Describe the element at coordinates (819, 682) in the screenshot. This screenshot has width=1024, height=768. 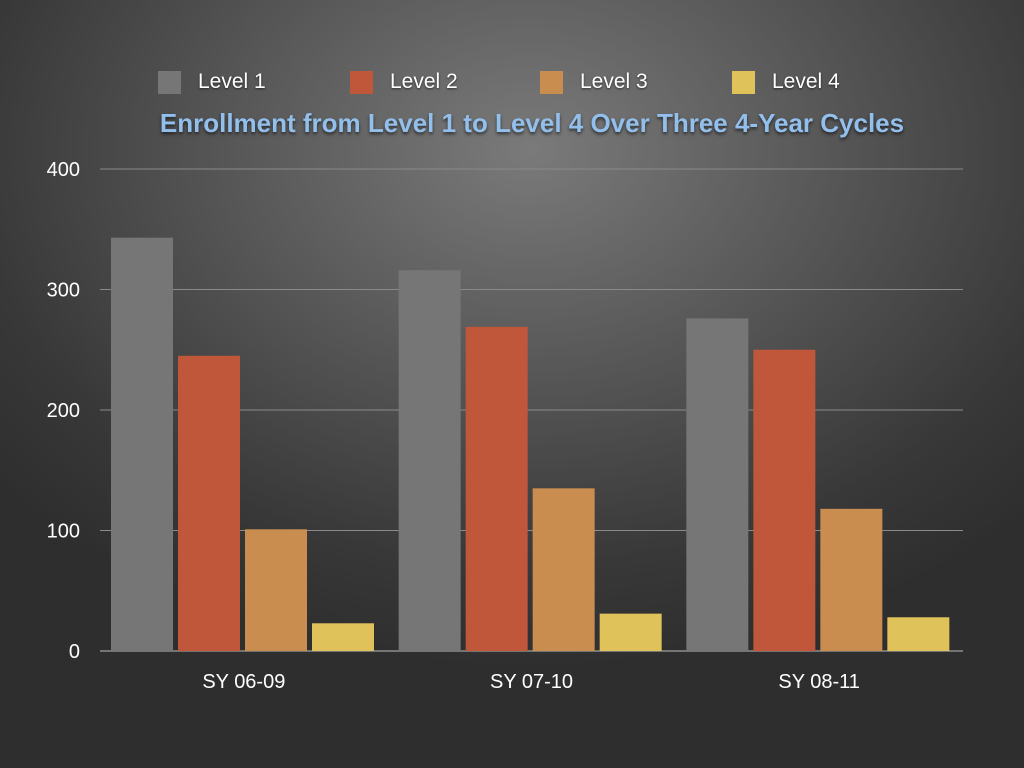
I see `x-tick-label: SY 08-11` at that location.